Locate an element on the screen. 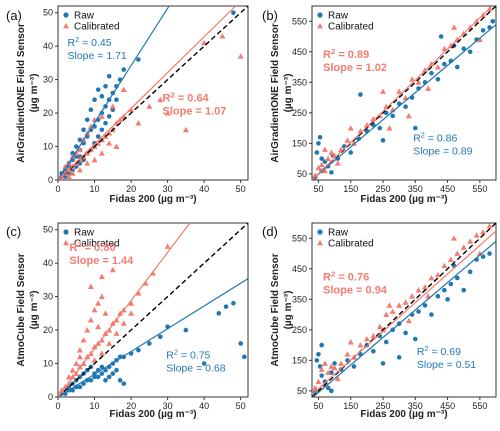 Image resolution: width=500 pixels, height=431 pixels. y-tick-label: 350 is located at coordinates (299, 299).